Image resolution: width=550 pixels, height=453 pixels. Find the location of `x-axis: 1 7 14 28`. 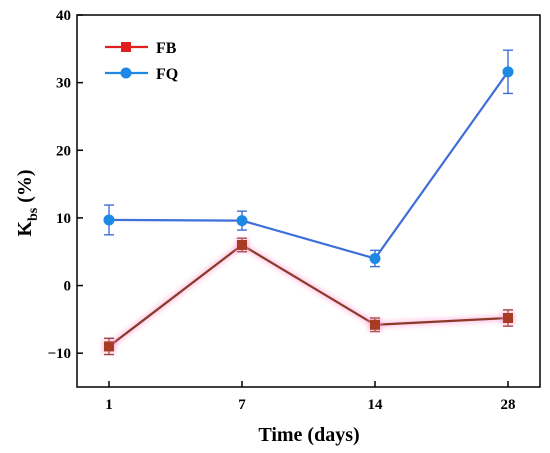

x-axis: 1 7 14 28 is located at coordinates (310, 397).